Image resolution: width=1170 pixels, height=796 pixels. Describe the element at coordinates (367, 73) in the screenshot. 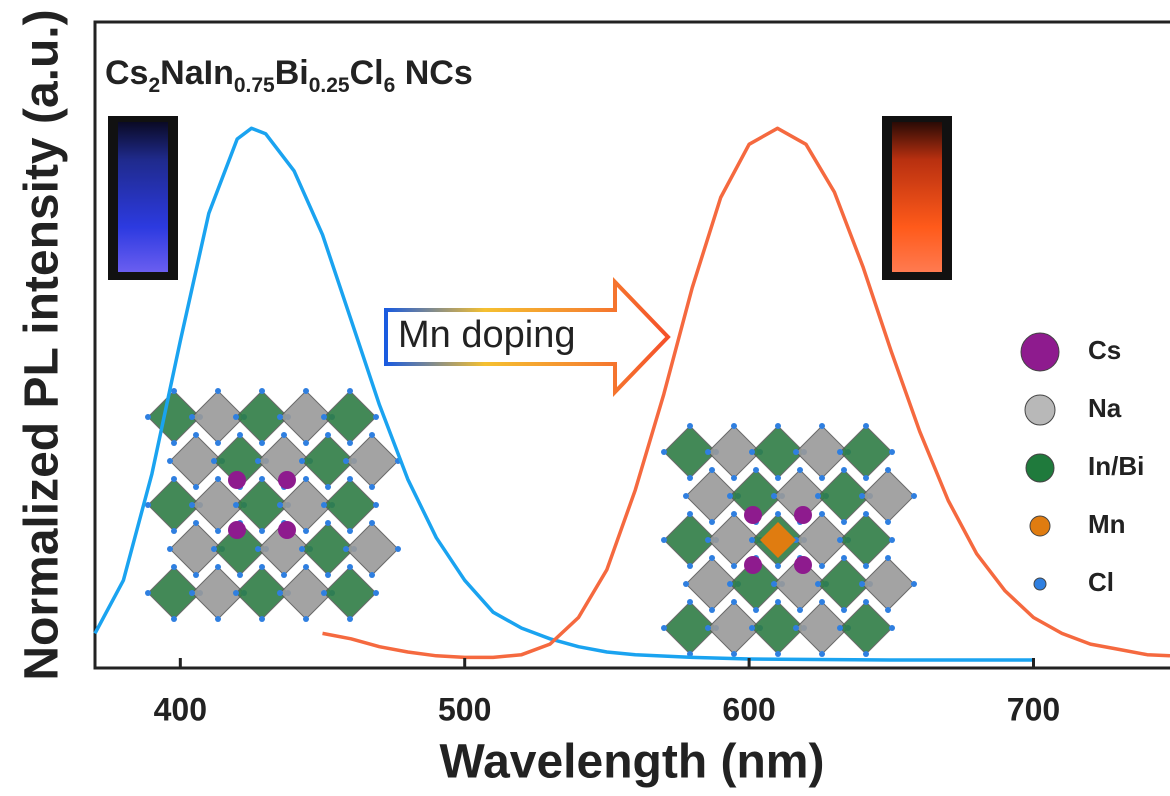

I see `title-segment: Cl` at that location.